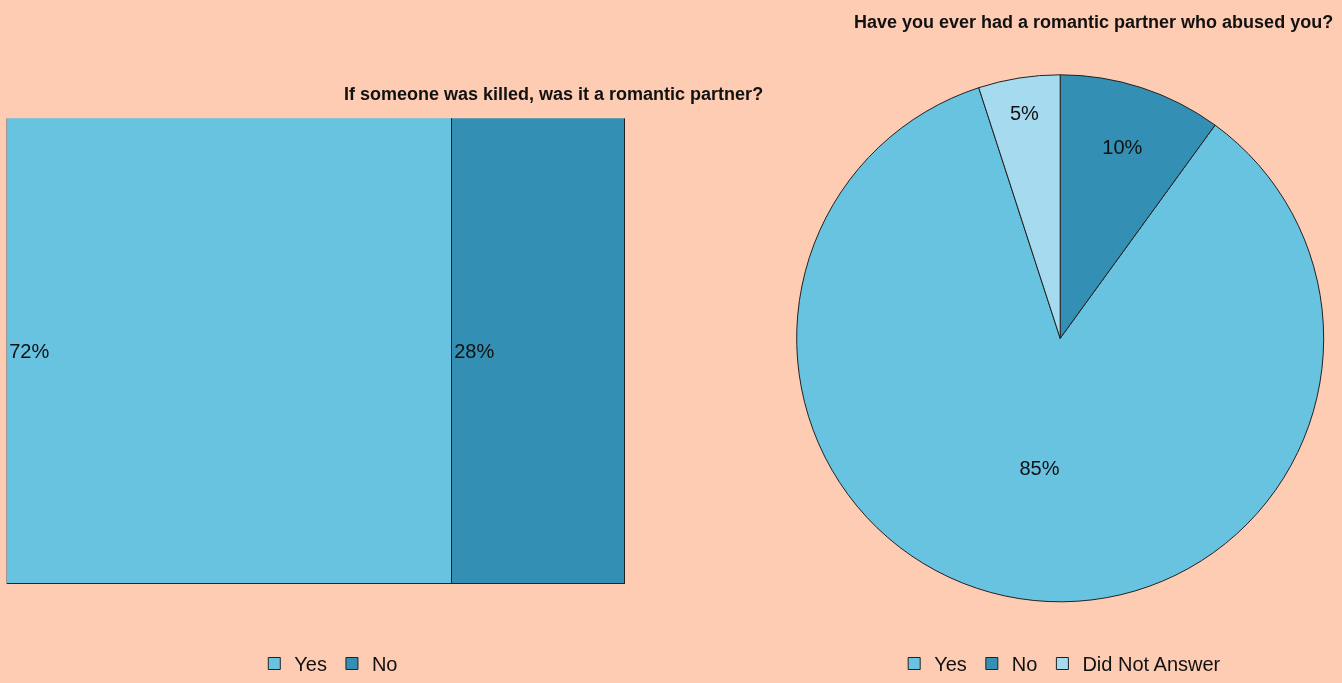 The image size is (1342, 683). What do you see at coordinates (1024, 113) in the screenshot?
I see `data-label: 5%` at bounding box center [1024, 113].